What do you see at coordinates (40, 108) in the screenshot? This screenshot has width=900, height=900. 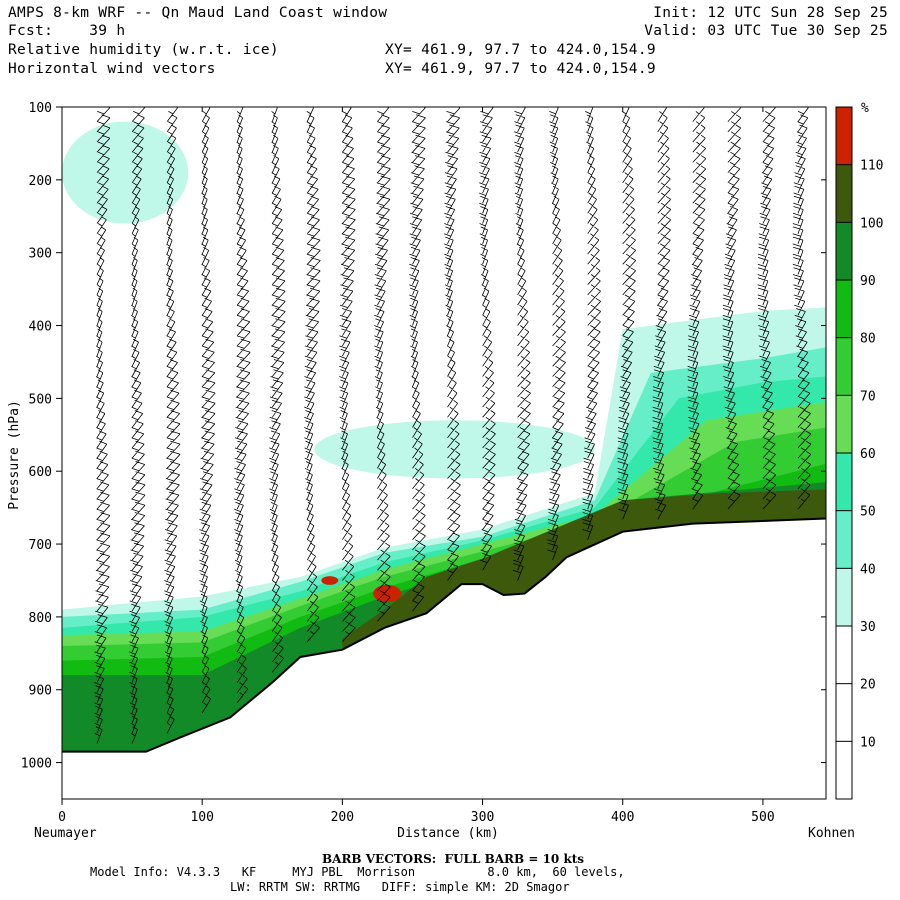 I see `y-tick-label-100: 100` at bounding box center [40, 108].